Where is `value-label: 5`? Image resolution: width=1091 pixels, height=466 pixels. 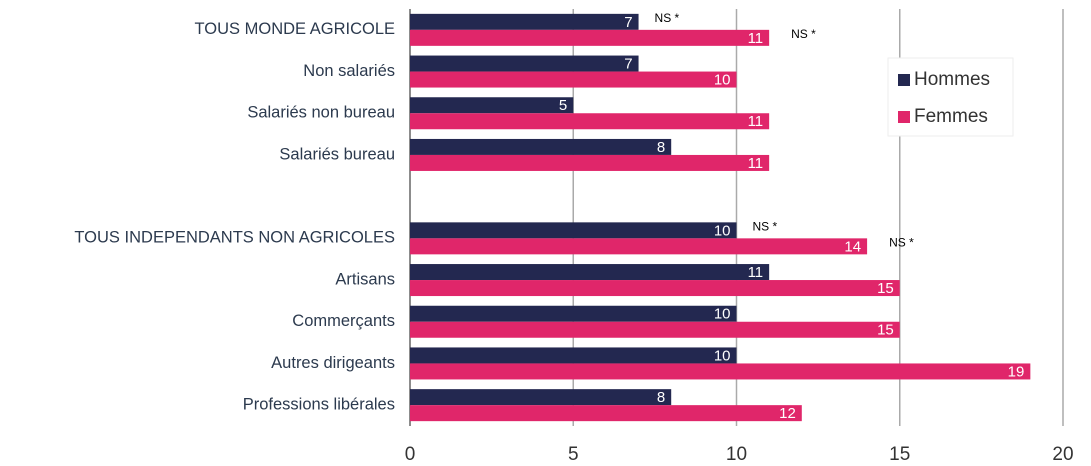 value-label: 5 is located at coordinates (563, 105).